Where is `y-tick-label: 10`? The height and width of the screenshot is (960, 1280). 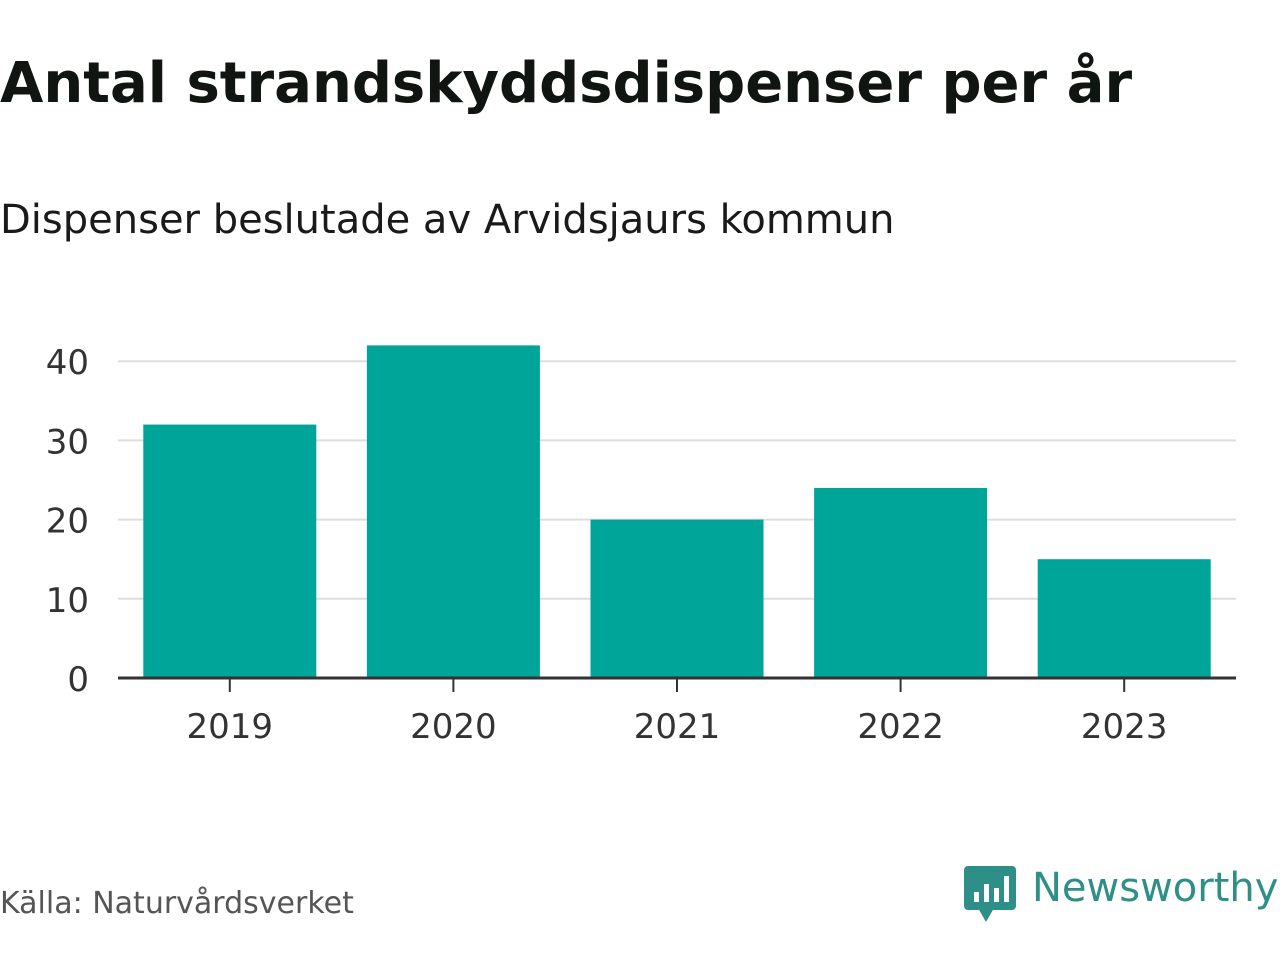
y-tick-label: 10 is located at coordinates (67, 601).